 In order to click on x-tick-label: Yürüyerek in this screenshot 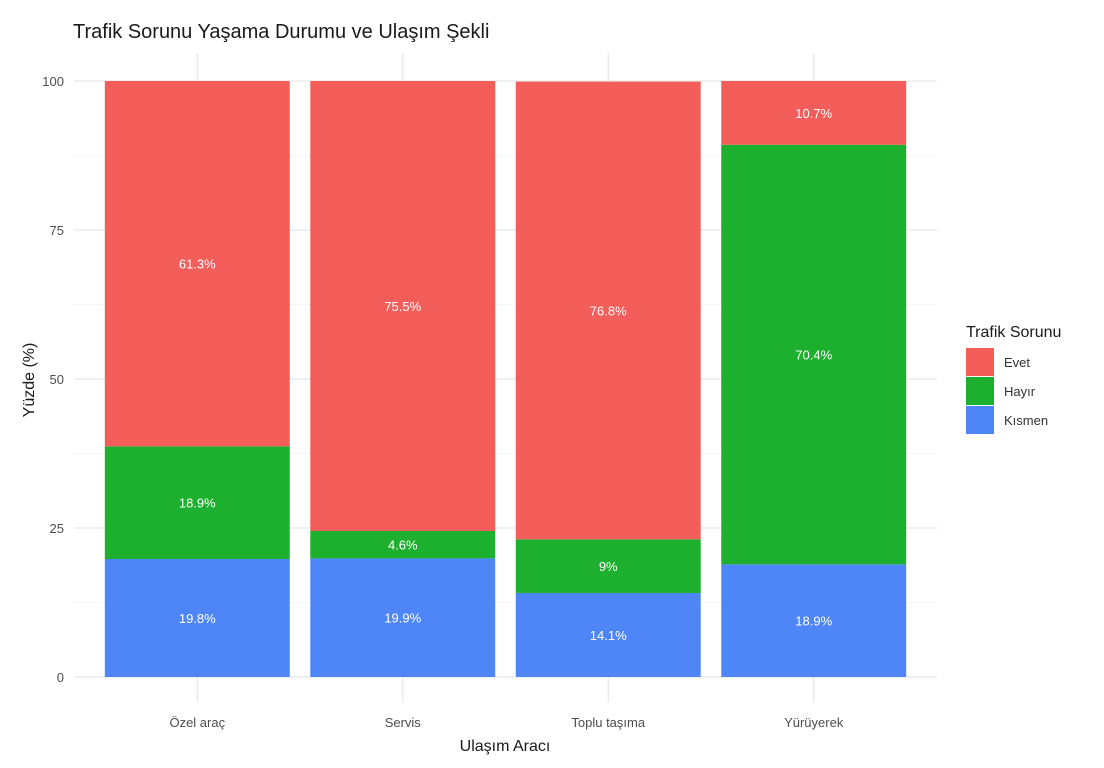, I will do `click(814, 722)`.